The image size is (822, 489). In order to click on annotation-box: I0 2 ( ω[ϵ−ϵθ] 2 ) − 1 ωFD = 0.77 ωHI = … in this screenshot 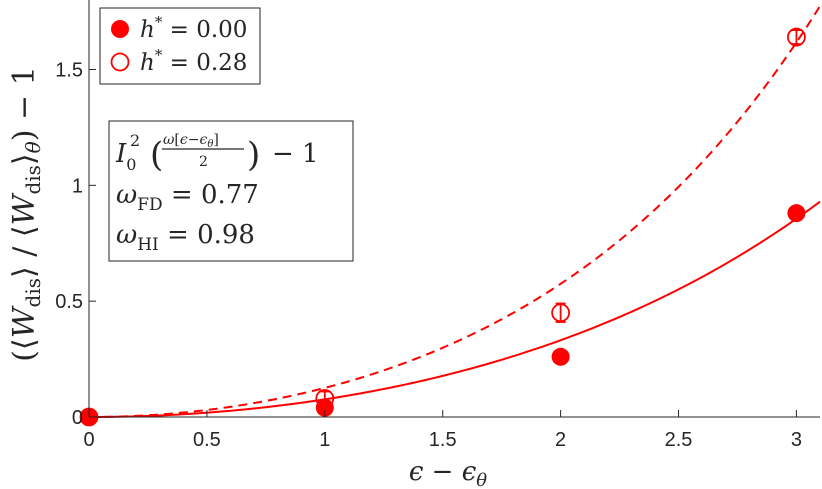, I will do `click(231, 191)`.